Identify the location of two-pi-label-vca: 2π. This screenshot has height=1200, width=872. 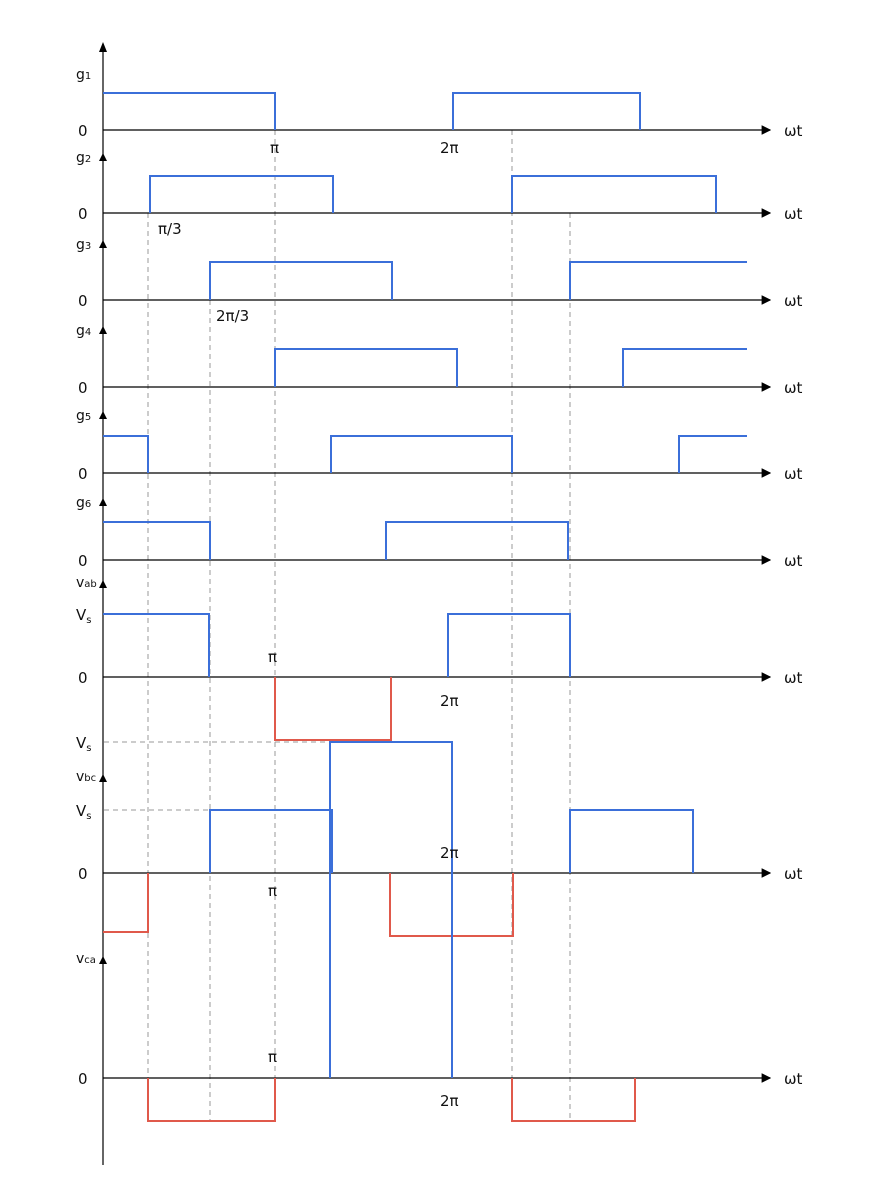
(449, 1101).